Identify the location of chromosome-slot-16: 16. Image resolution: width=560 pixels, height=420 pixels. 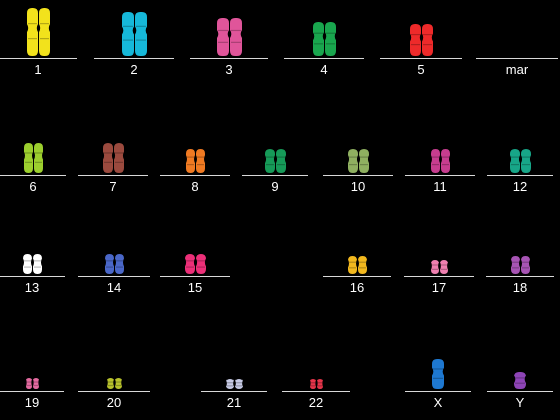
(357, 256).